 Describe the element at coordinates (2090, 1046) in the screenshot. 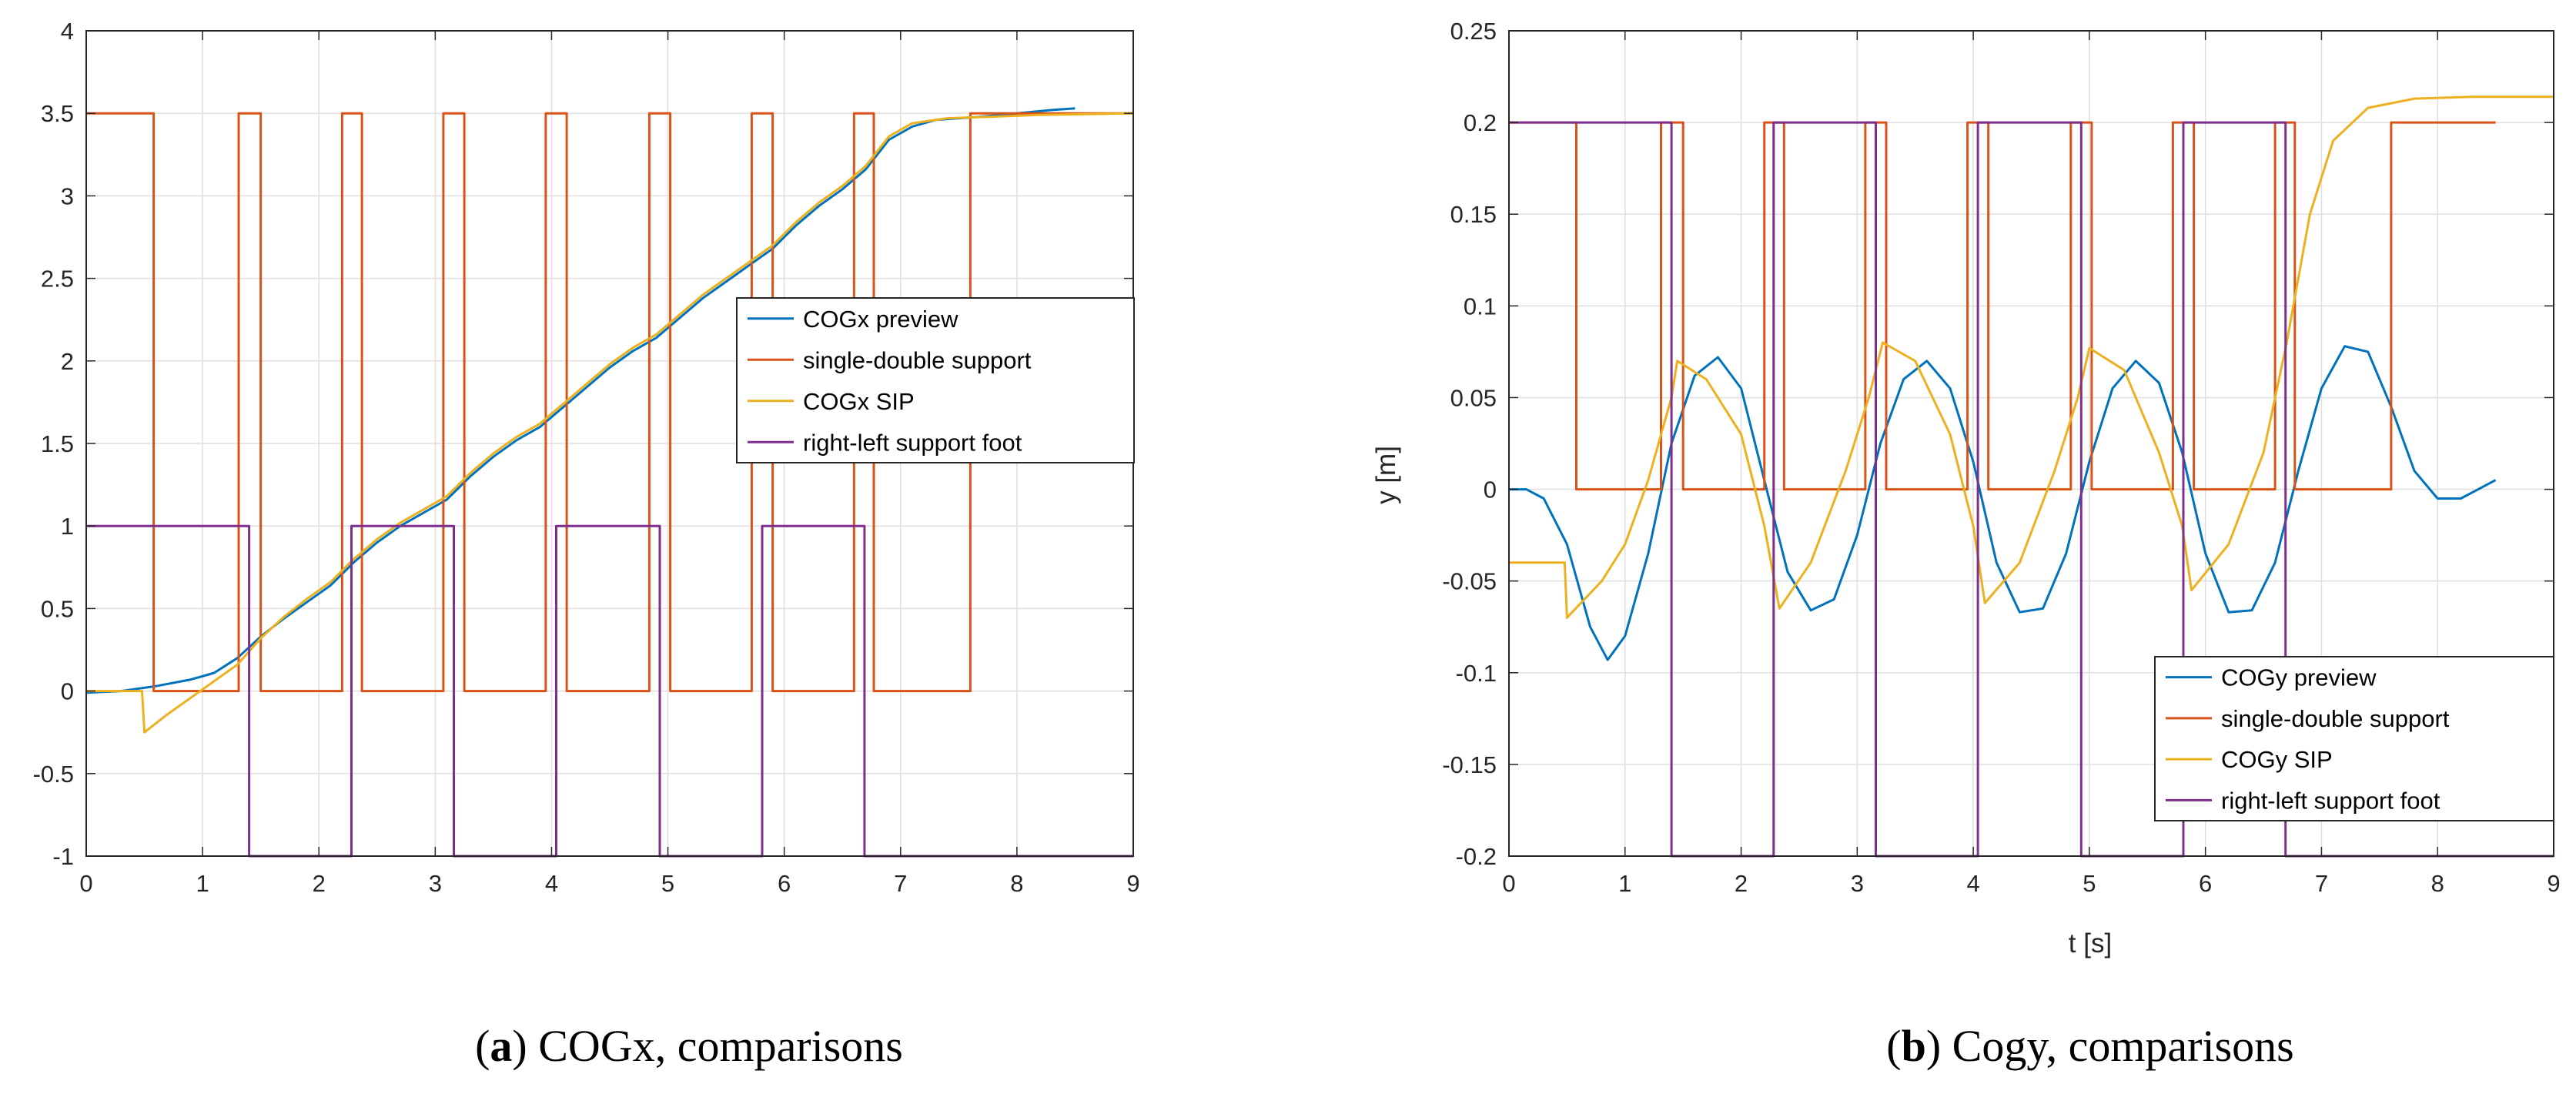

I see `chart-b-caption: (b) Cogy, comparisons` at that location.